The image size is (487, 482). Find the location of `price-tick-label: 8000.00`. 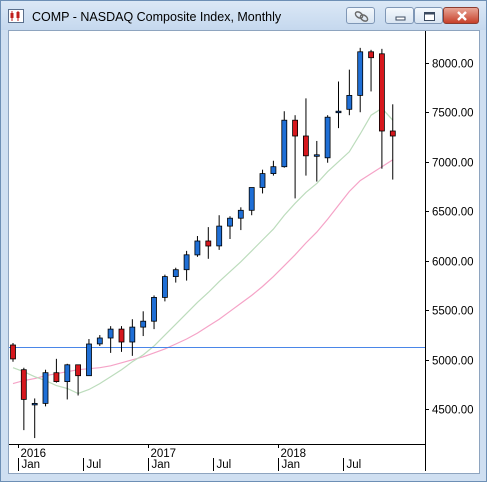

price-tick-label: 8000.00 is located at coordinates (453, 65).